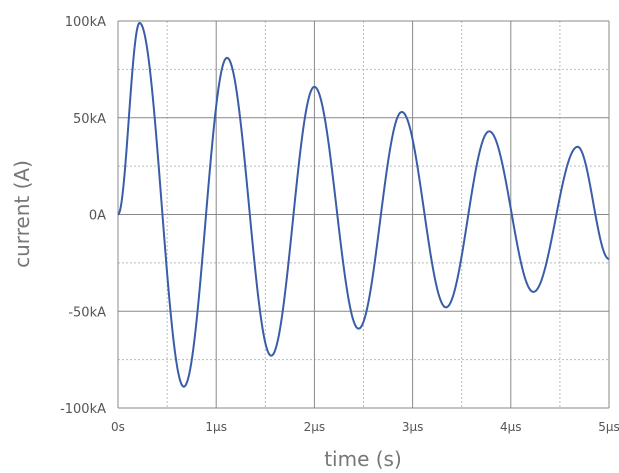  Describe the element at coordinates (118, 427) in the screenshot. I see `x-tick-label: 0s` at that location.